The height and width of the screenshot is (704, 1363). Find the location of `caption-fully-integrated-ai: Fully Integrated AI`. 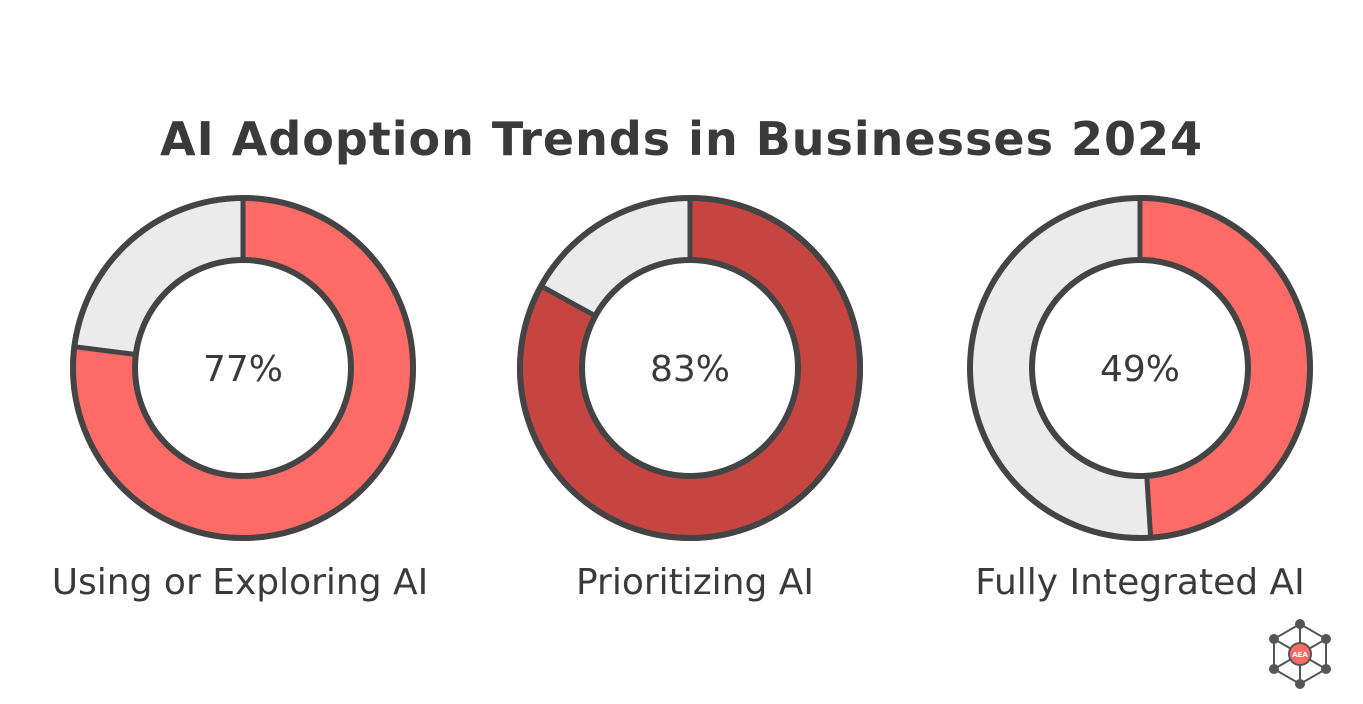

caption-fully-integrated-ai: Fully Integrated AI is located at coordinates (1140, 582).